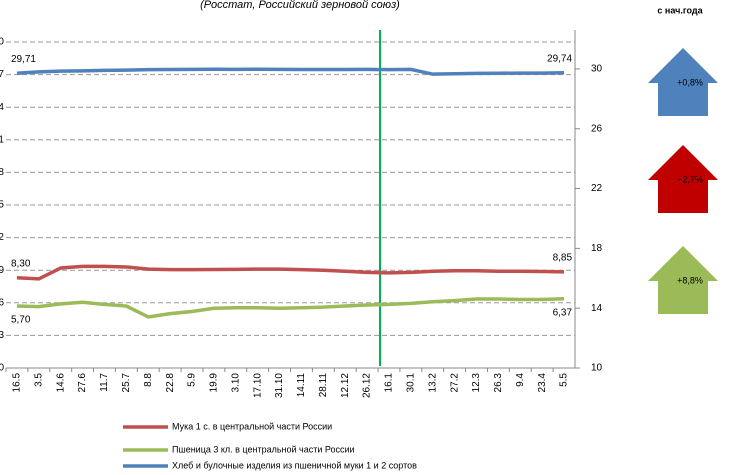 This screenshot has width=729, height=475. What do you see at coordinates (2, 302) in the screenshot?
I see `y-tick-label: 6` at bounding box center [2, 302].